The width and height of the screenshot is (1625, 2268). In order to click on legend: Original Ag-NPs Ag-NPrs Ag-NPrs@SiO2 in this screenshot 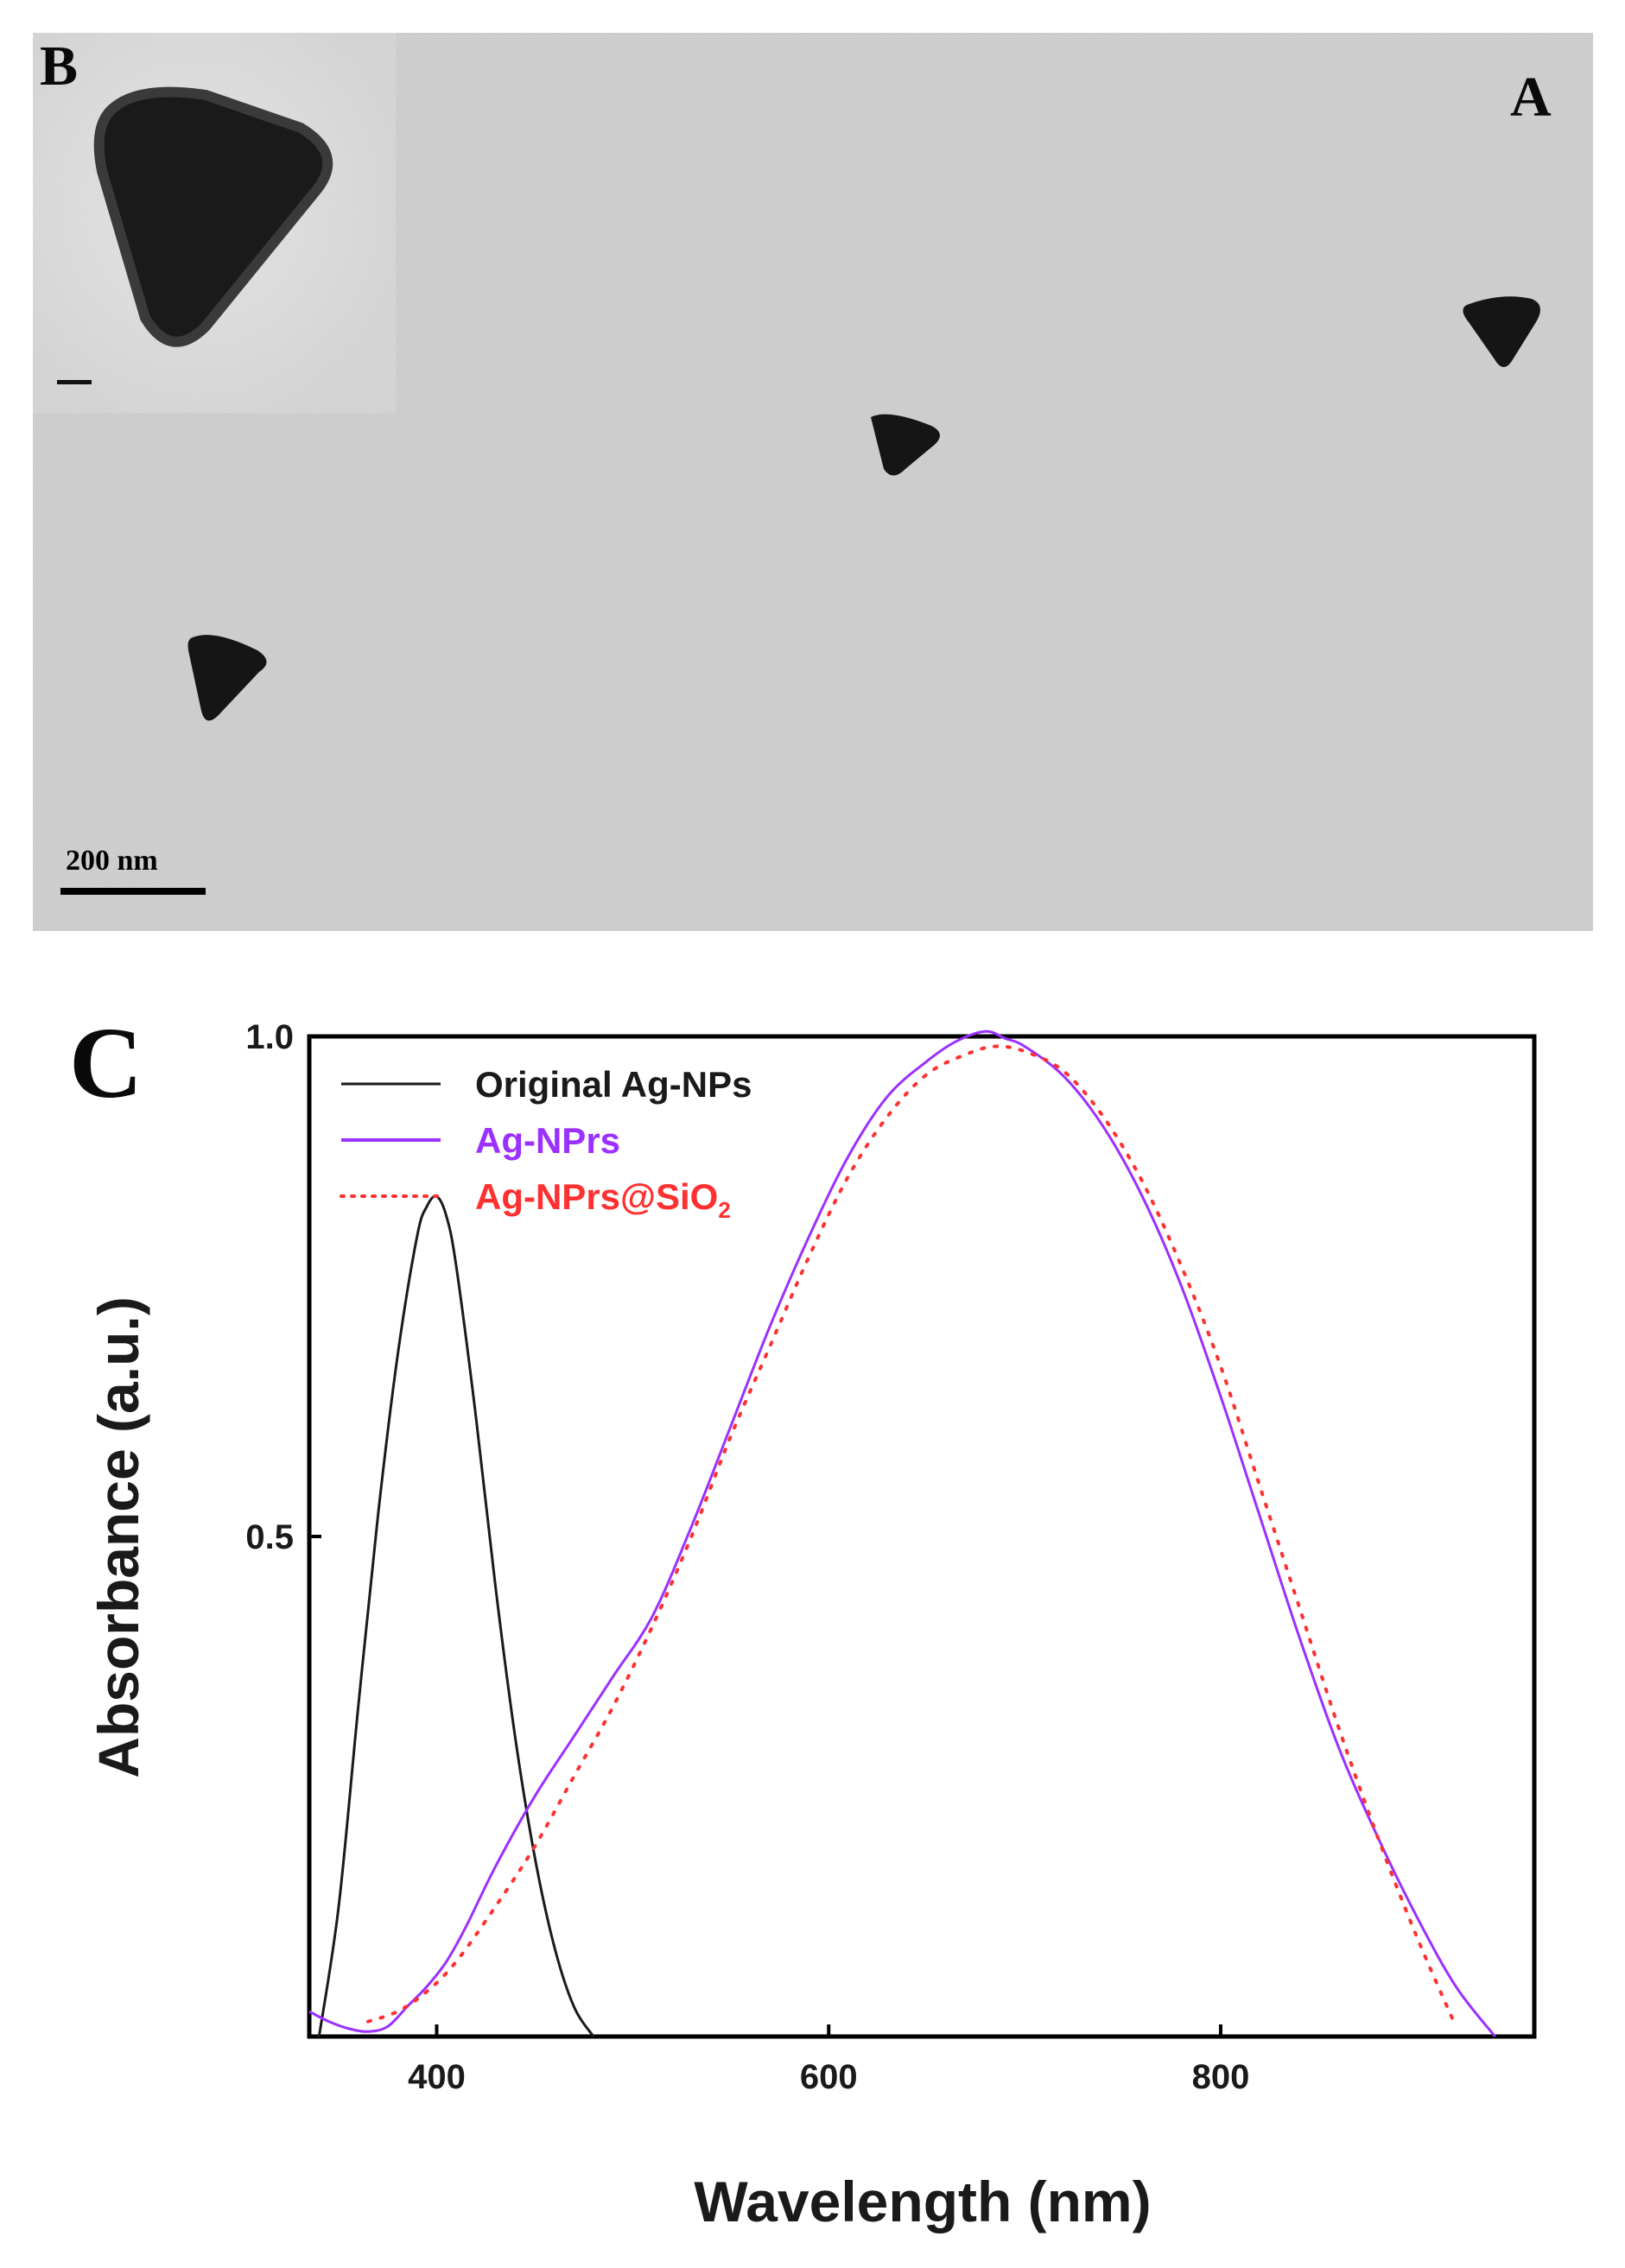, I will do `click(546, 1143)`.